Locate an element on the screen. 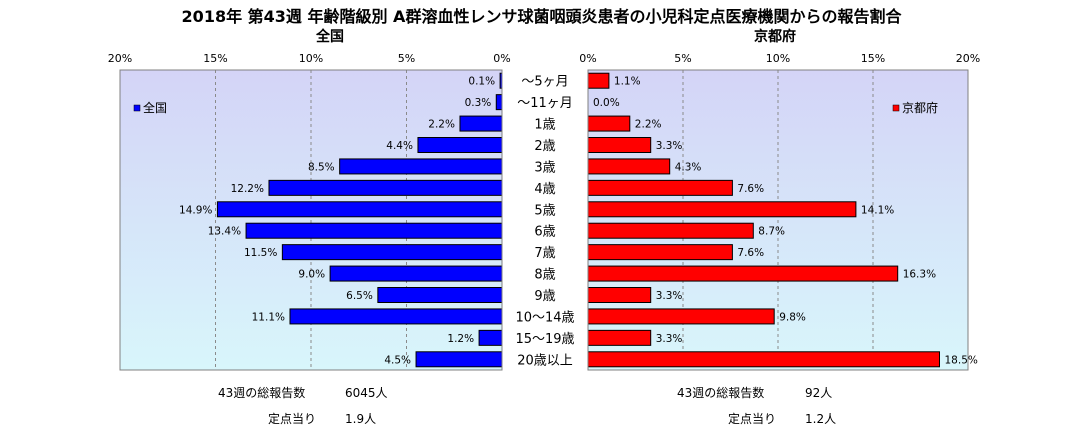 Image resolution: width=1083 pixels, height=429 pixels. category-label: 9歳 is located at coordinates (544, 296).